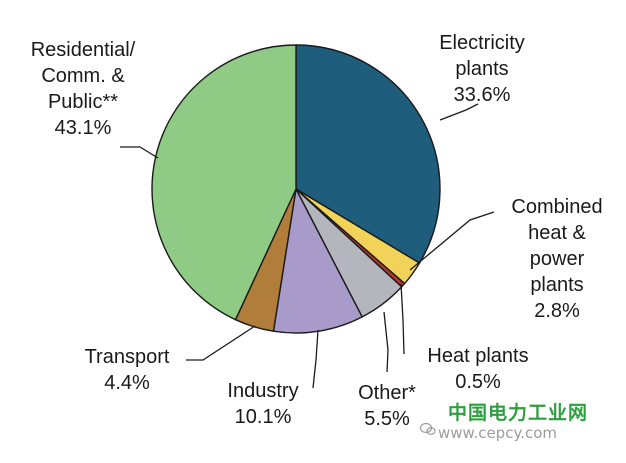 The image size is (626, 463). What do you see at coordinates (317, 261) in the screenshot?
I see `pie-slice-industry` at bounding box center [317, 261].